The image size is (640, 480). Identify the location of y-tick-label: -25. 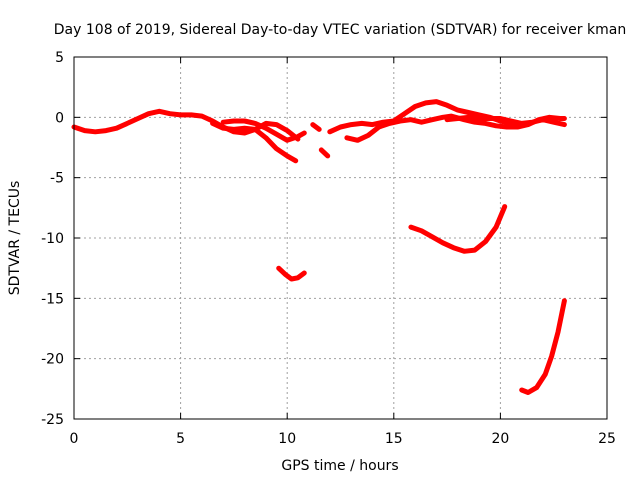
(52, 420).